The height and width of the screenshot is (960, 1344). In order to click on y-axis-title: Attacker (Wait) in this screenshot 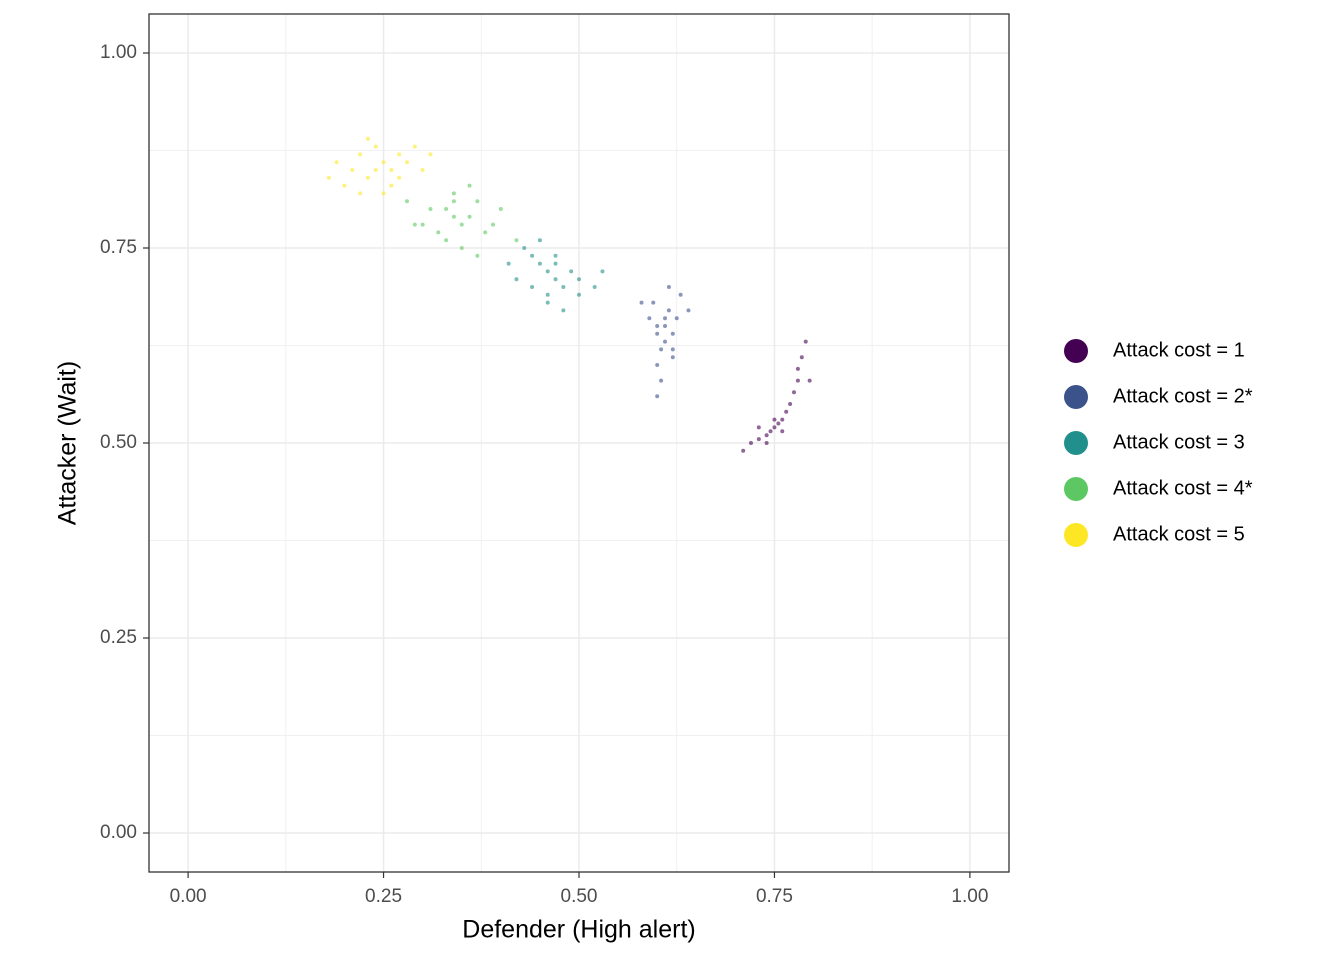, I will do `click(68, 443)`.